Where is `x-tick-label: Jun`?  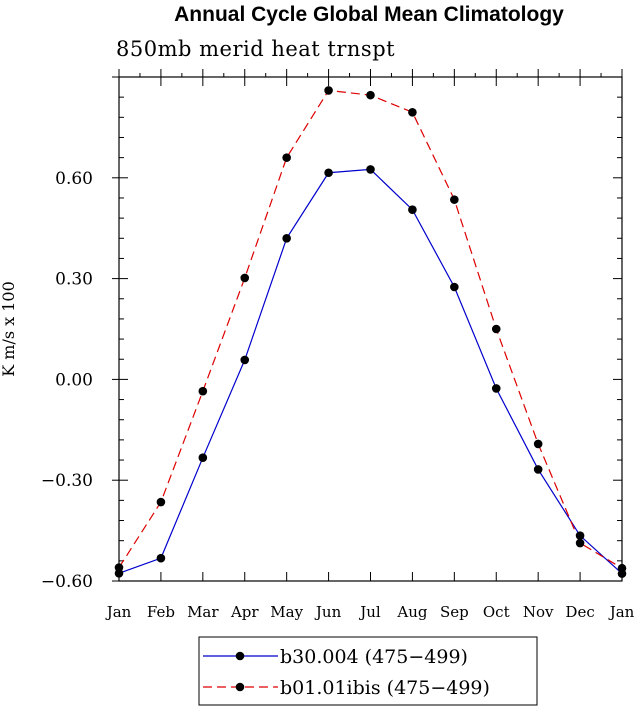 x-tick-label: Jun is located at coordinates (328, 612).